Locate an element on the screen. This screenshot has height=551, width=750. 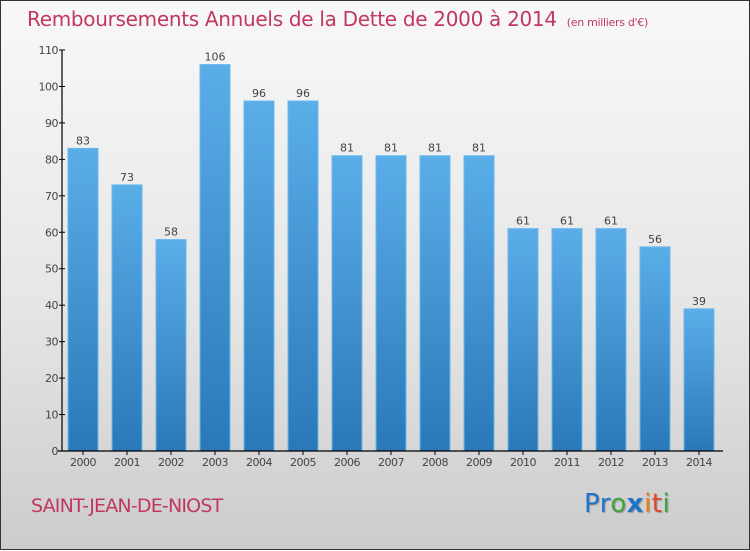
x-tick-label-2010: 2010 is located at coordinates (523, 462).